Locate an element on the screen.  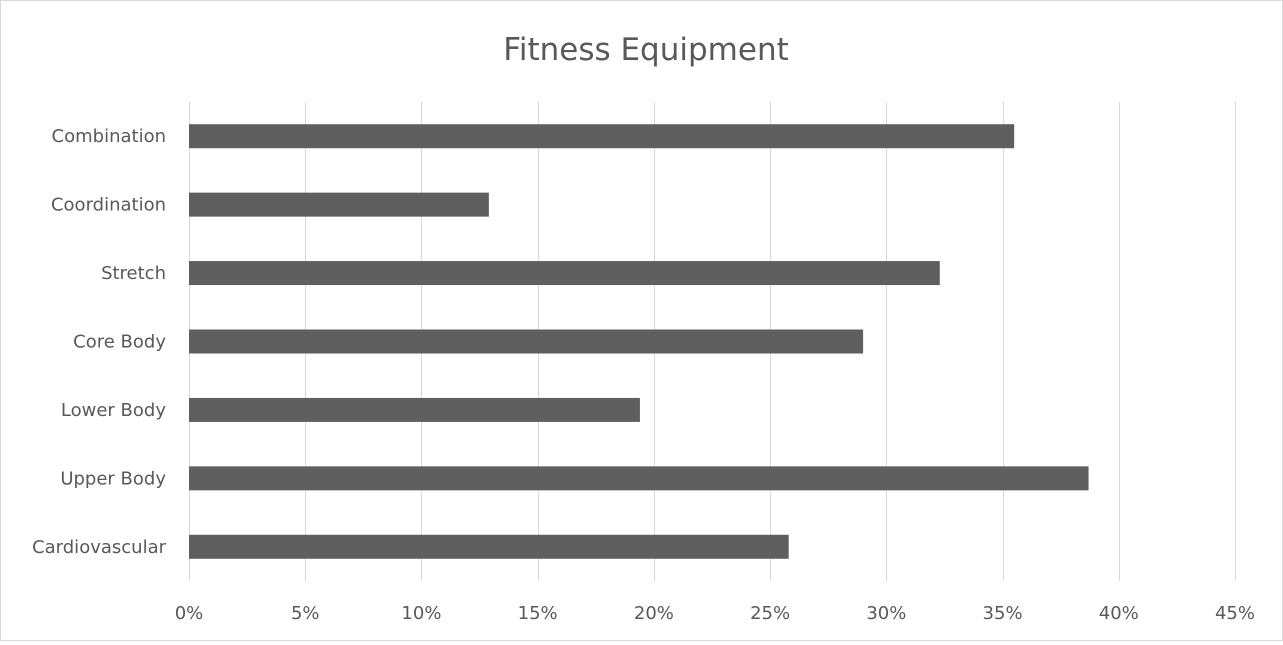
x-tick-label: 40% is located at coordinates (1119, 613).